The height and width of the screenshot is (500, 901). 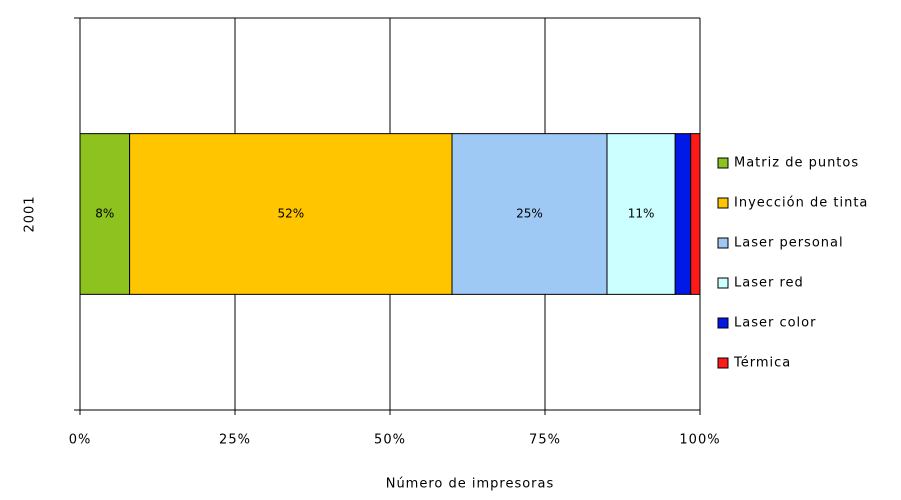 What do you see at coordinates (801, 203) in the screenshot?
I see `legend-label: Inyección de tinta` at bounding box center [801, 203].